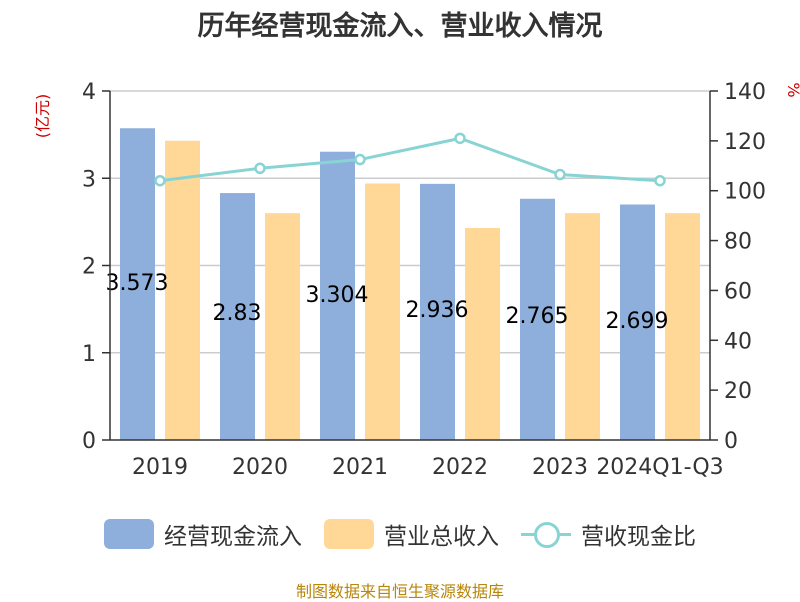  I want to click on legend-item-cash-ratio: 营收现金比, so click(608, 534).